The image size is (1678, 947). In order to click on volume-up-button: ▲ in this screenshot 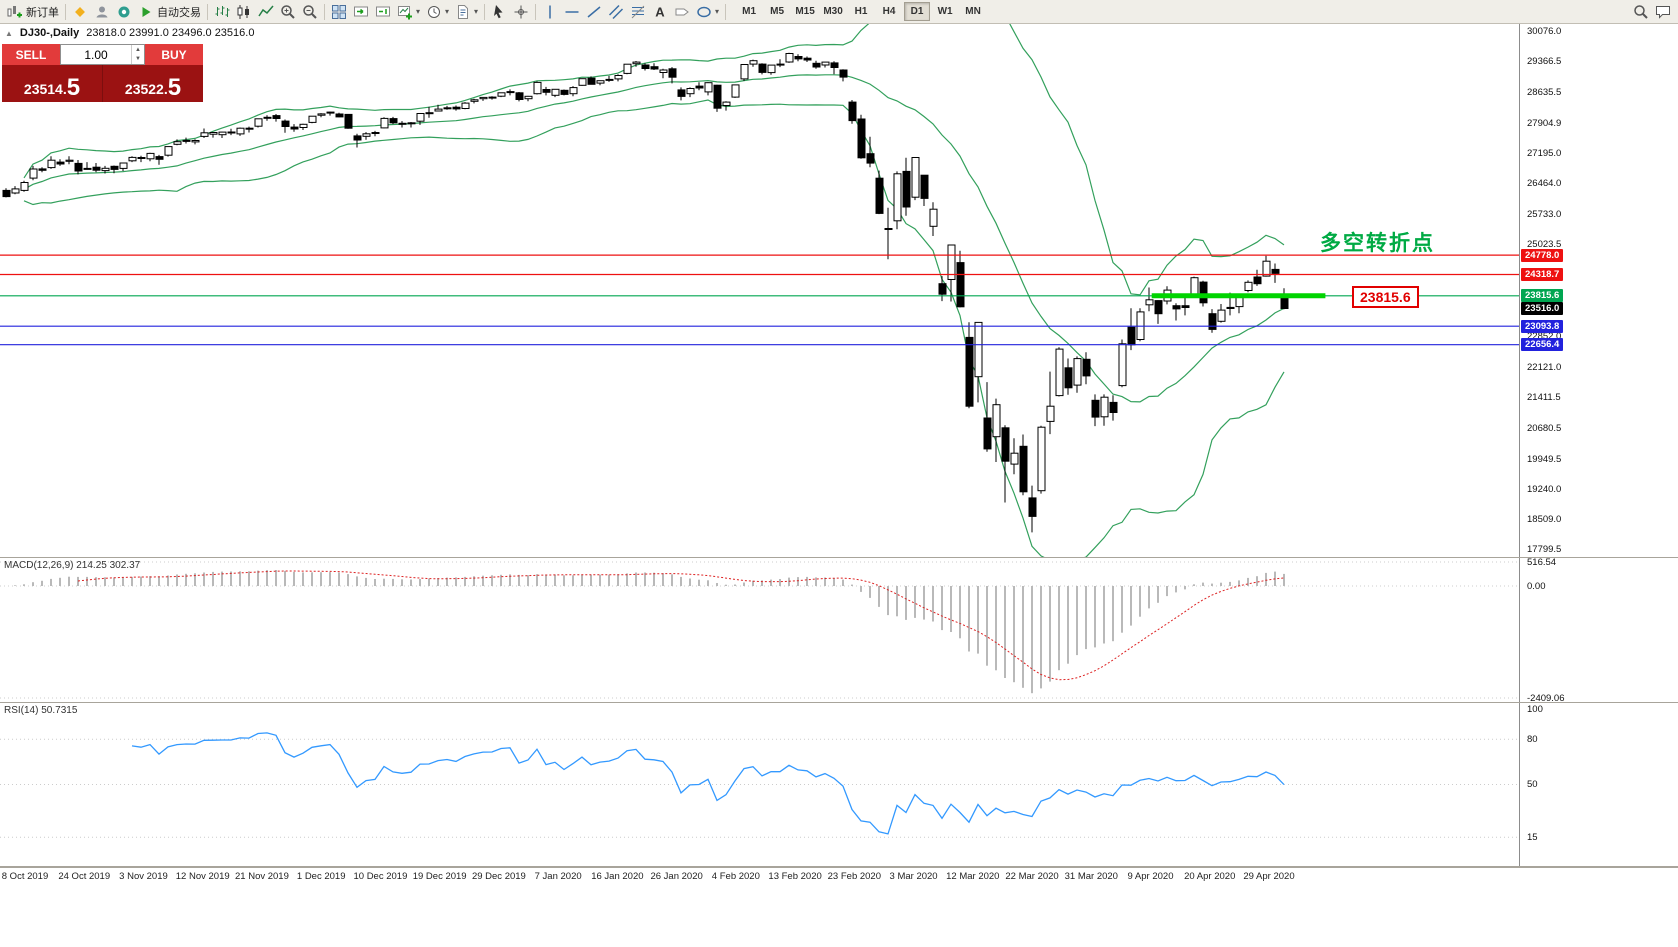, I will do `click(138, 49)`.